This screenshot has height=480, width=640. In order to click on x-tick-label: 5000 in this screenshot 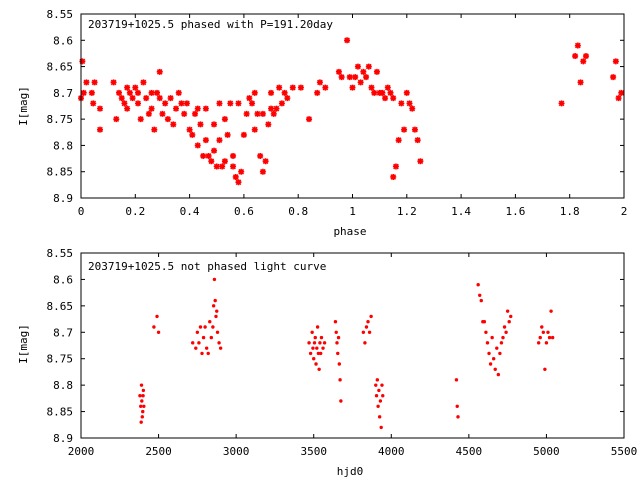, I will do `click(546, 451)`.